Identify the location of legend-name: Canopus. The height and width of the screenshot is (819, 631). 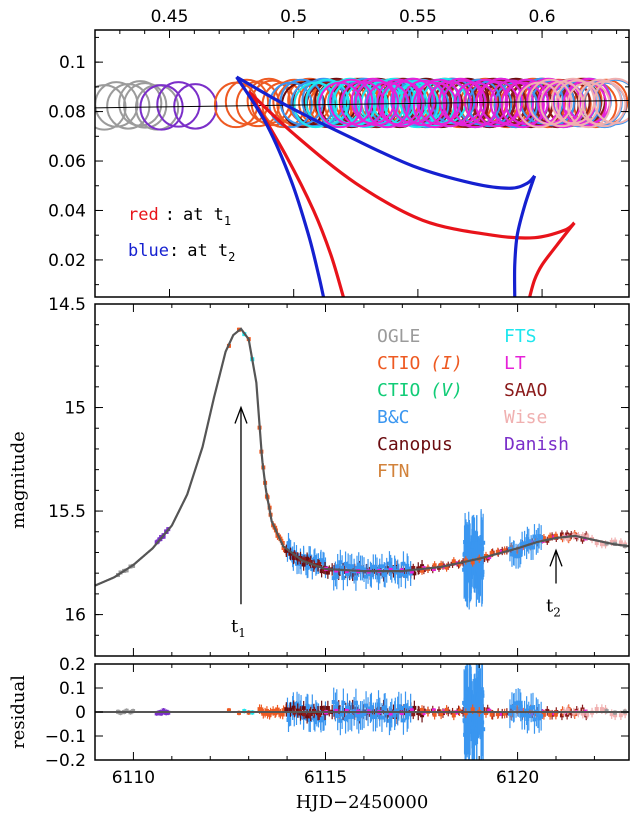
(415, 444).